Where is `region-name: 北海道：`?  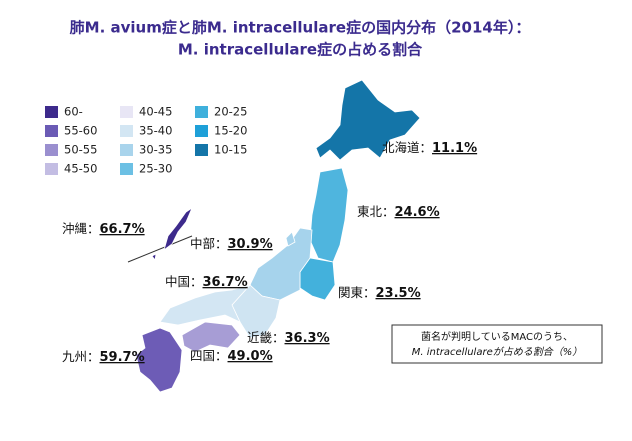 region-name: 北海道： is located at coordinates (407, 147).